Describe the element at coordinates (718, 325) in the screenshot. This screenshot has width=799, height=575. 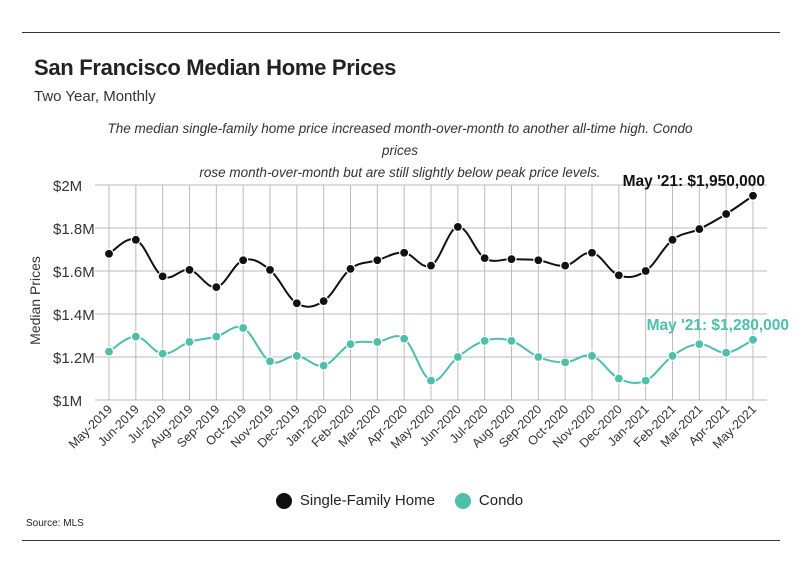
I see `annotation-condo: May '21: $1,280,000` at that location.